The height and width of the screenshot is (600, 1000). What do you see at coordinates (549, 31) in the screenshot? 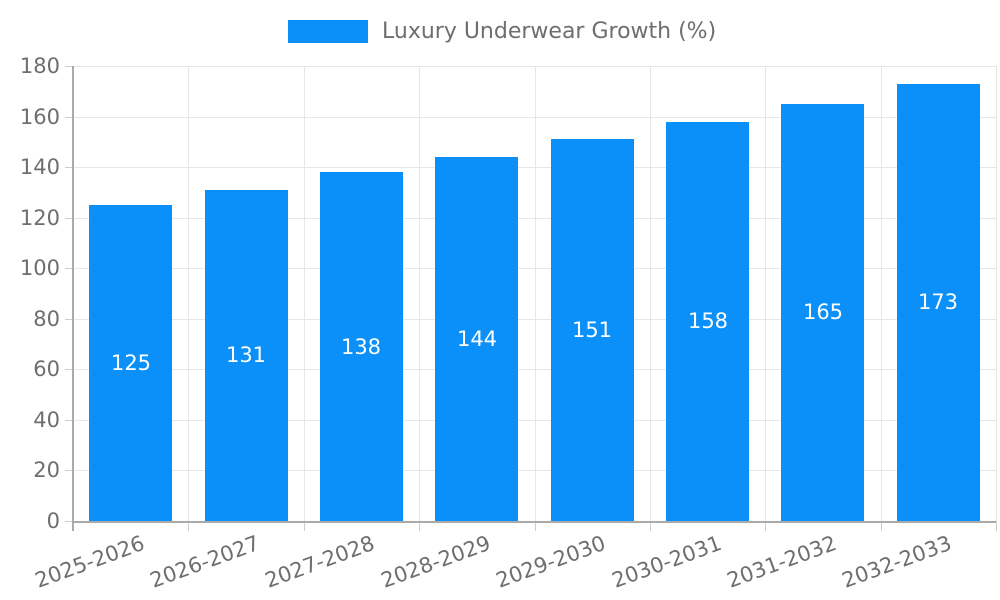
I see `legend-label: Luxury Underwear Growth (%)` at bounding box center [549, 31].